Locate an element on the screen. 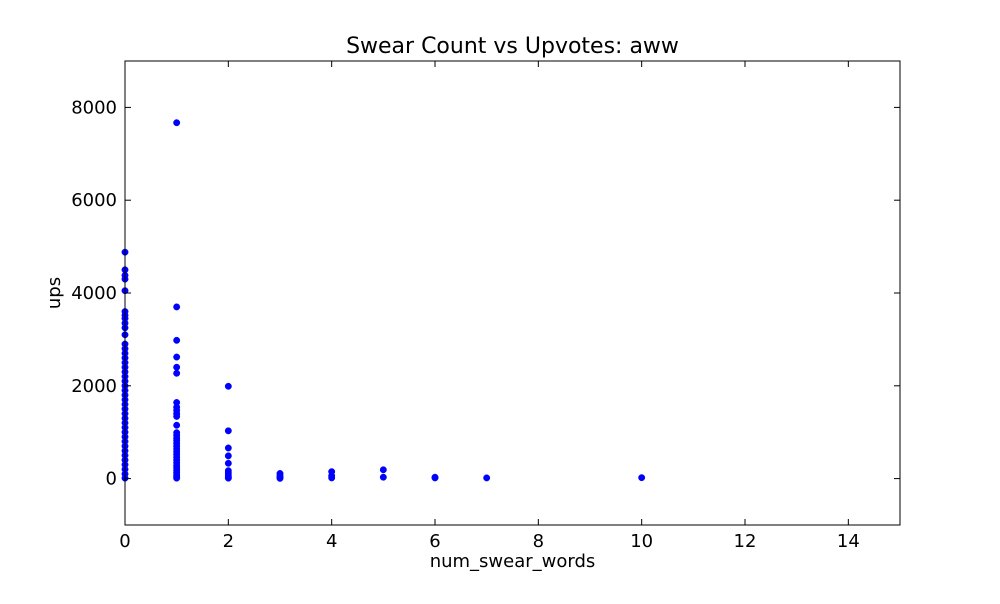 The width and height of the screenshot is (1000, 604). y-tick-label: 8000 is located at coordinates (94, 107).